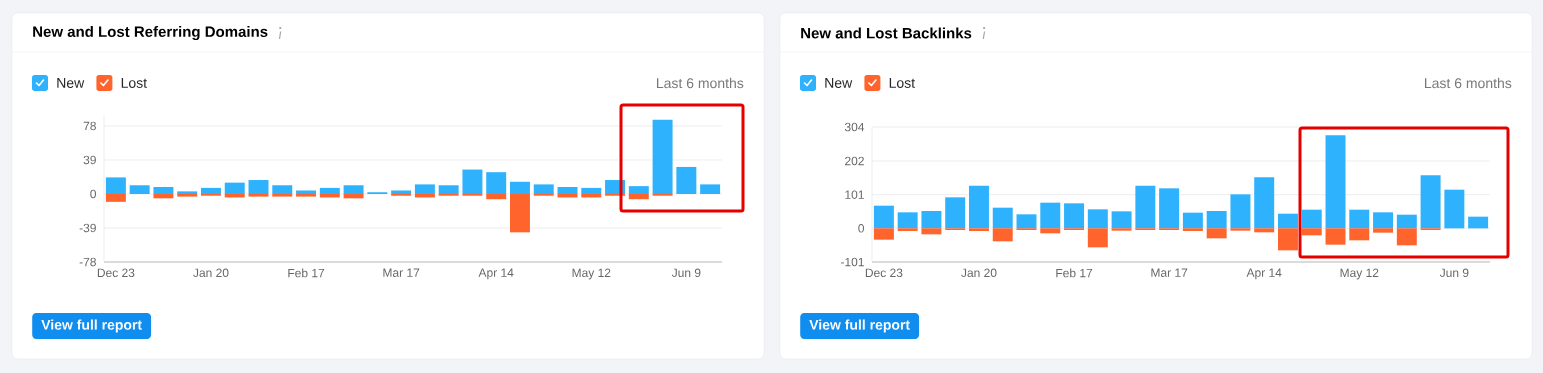 The width and height of the screenshot is (1543, 373). What do you see at coordinates (89, 160) in the screenshot?
I see `y-tick-label: 39` at bounding box center [89, 160].